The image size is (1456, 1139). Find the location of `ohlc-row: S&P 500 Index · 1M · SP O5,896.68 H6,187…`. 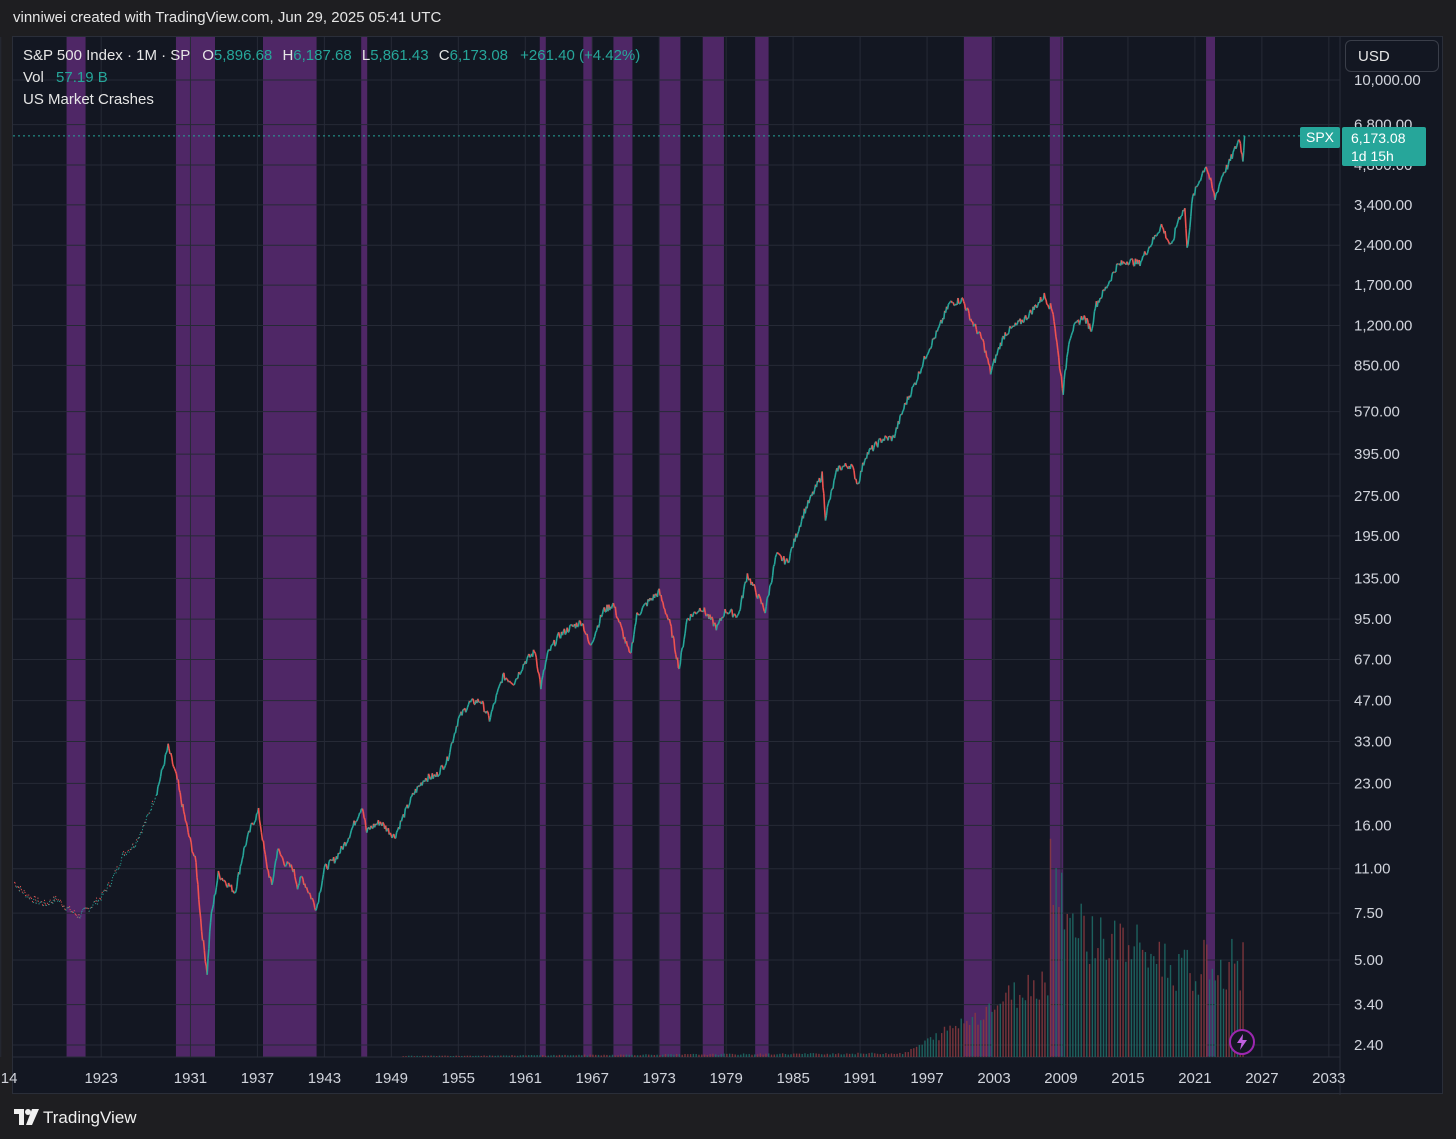

ohlc-row: S&P 500 Index · 1M · SP O5,896.68 H6,187… is located at coordinates (331, 56).